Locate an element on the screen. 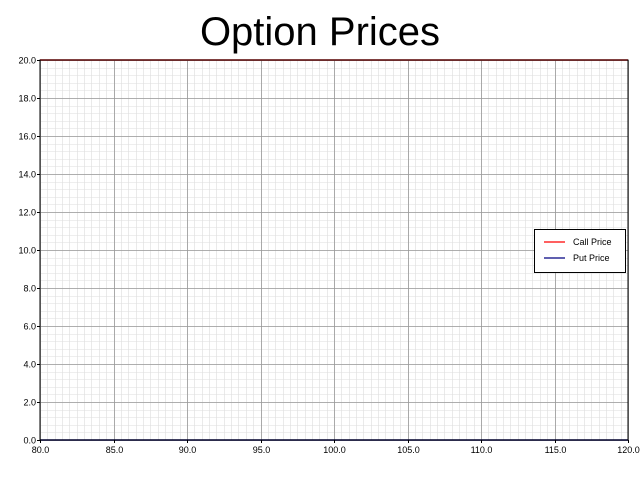  x-tick-label: 110.0 is located at coordinates (482, 450).